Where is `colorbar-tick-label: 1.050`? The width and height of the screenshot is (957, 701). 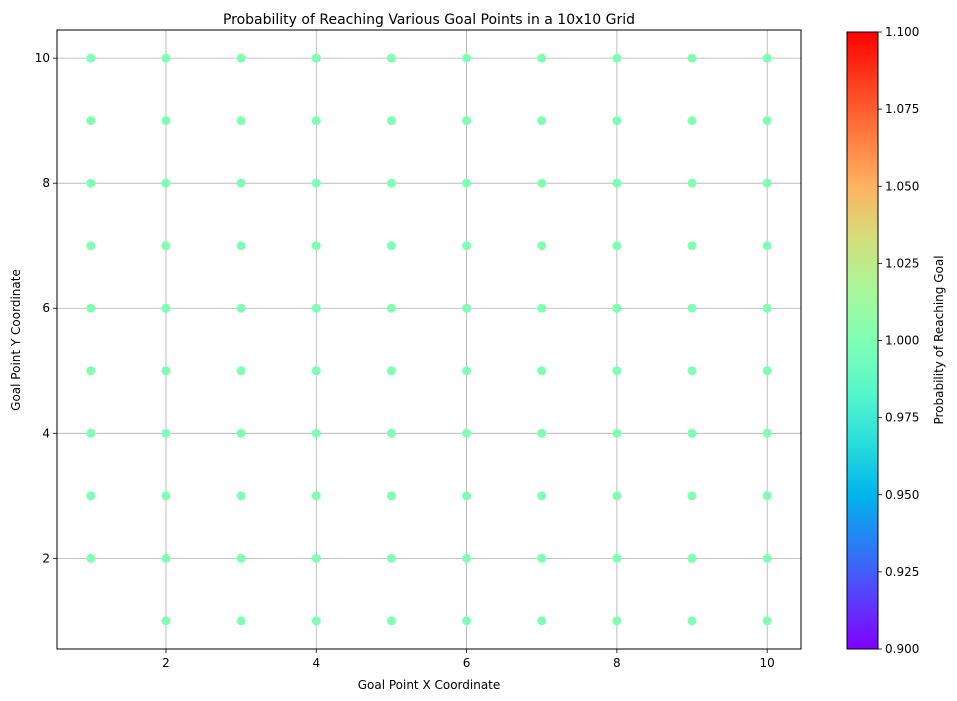
colorbar-tick-label: 1.050 is located at coordinates (902, 186).